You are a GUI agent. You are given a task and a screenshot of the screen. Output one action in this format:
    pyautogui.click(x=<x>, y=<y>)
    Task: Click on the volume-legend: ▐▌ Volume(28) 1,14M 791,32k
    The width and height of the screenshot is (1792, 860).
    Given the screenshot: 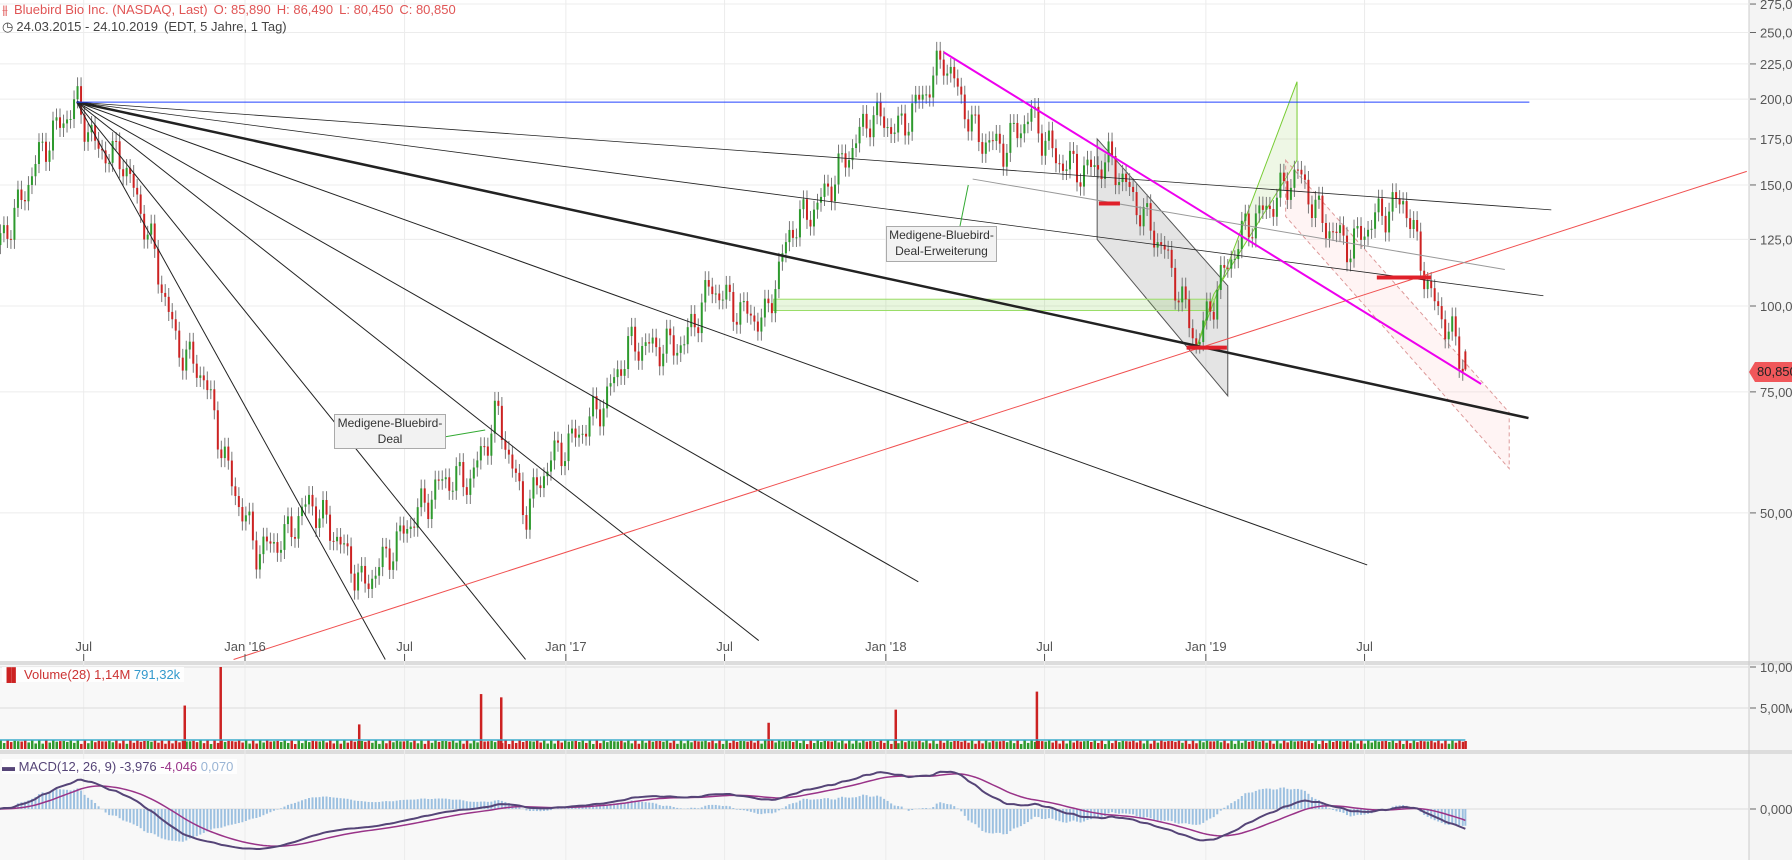 What is the action you would take?
    pyautogui.click(x=93, y=674)
    